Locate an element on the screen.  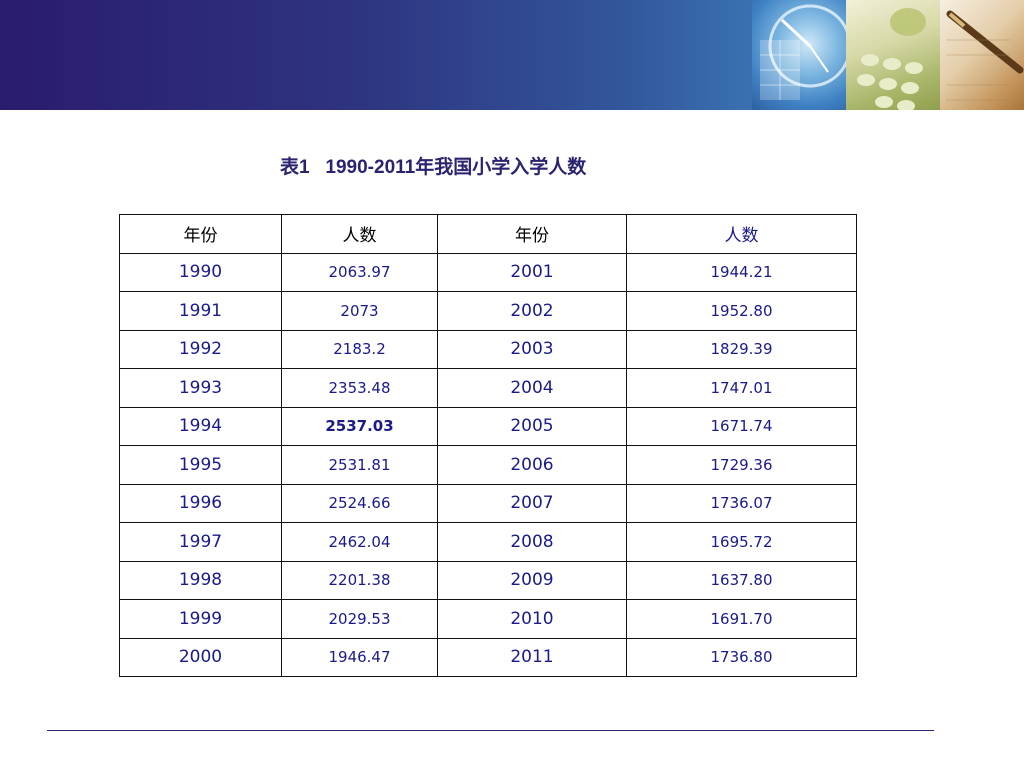
count-cell: 1736.80 is located at coordinates (741, 657).